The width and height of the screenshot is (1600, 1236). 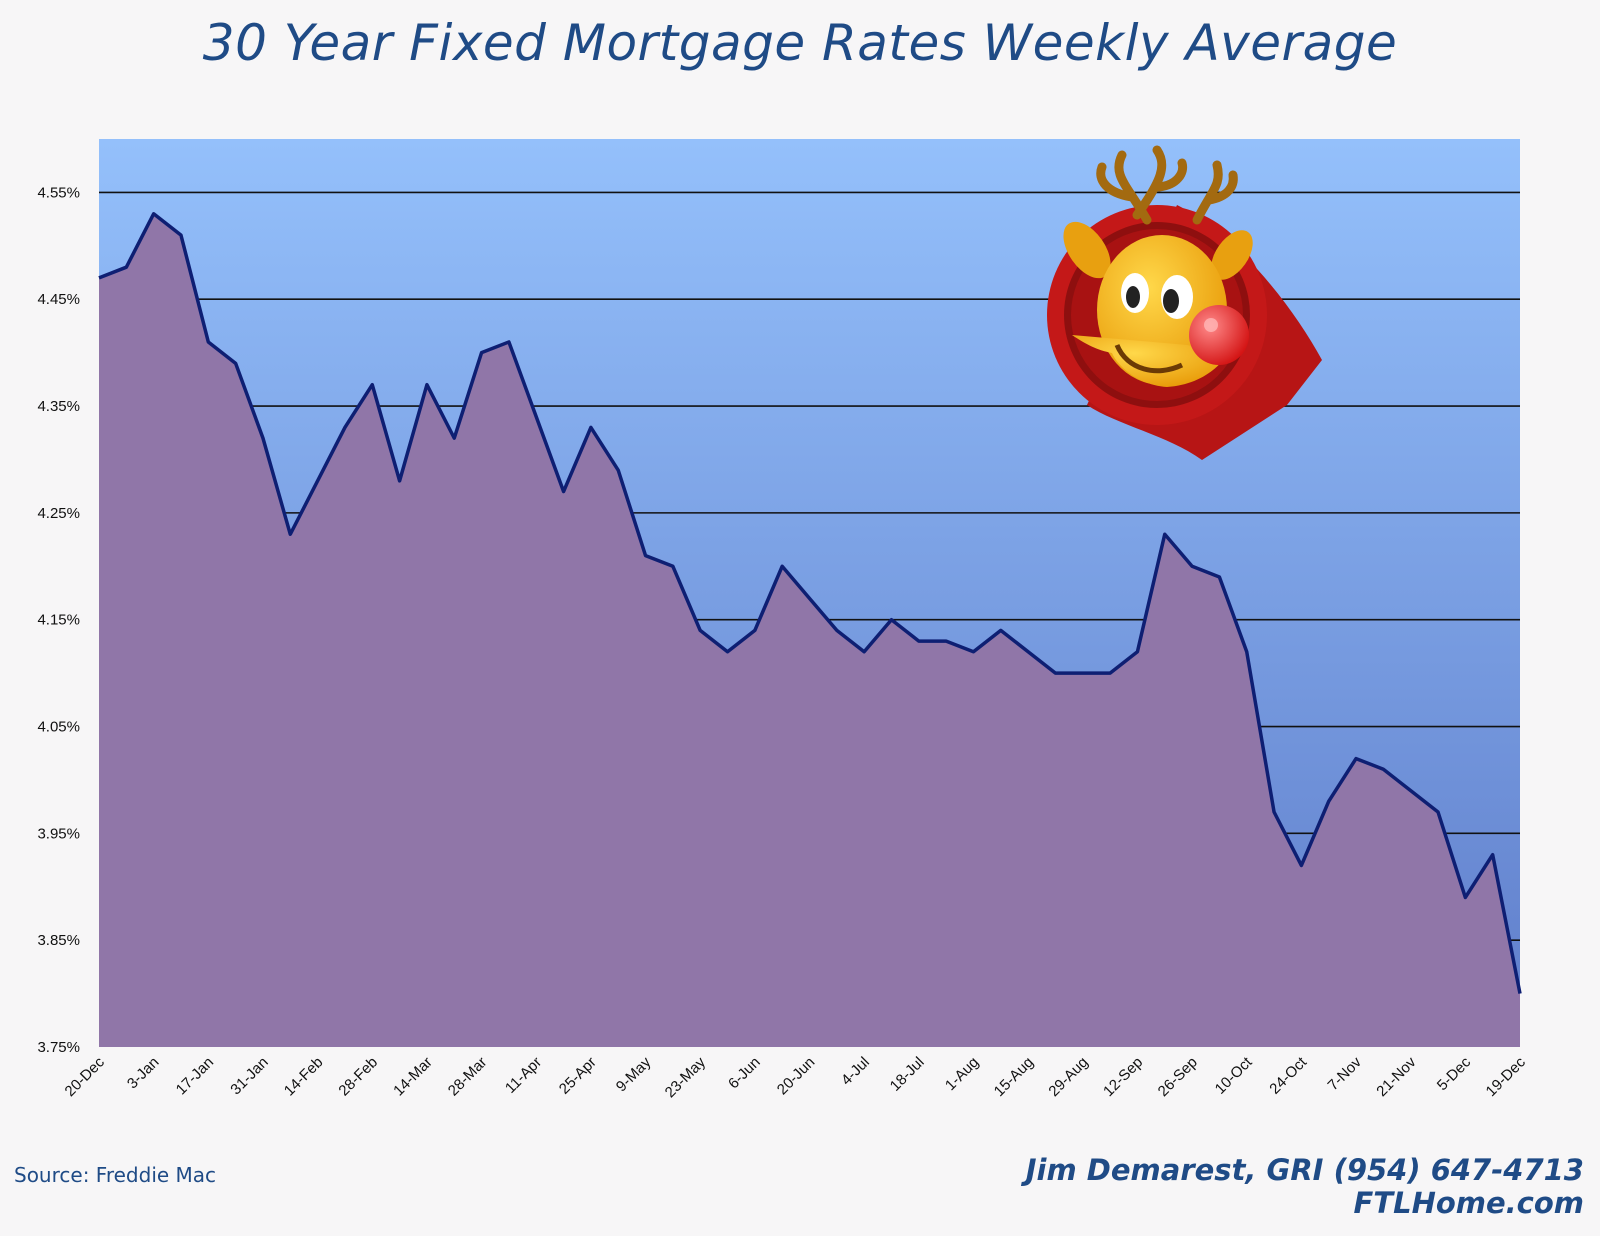 What do you see at coordinates (744, 1073) in the screenshot?
I see `x-tick-label: 6-Jun` at bounding box center [744, 1073].